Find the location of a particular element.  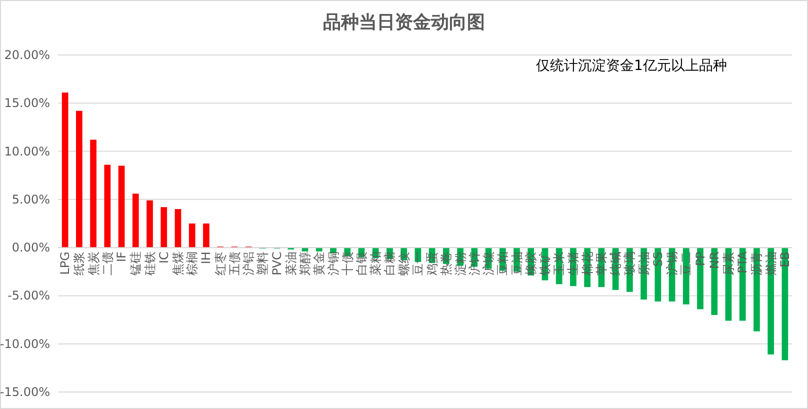

y-tick-label: -10.00% is located at coordinates (25, 343).